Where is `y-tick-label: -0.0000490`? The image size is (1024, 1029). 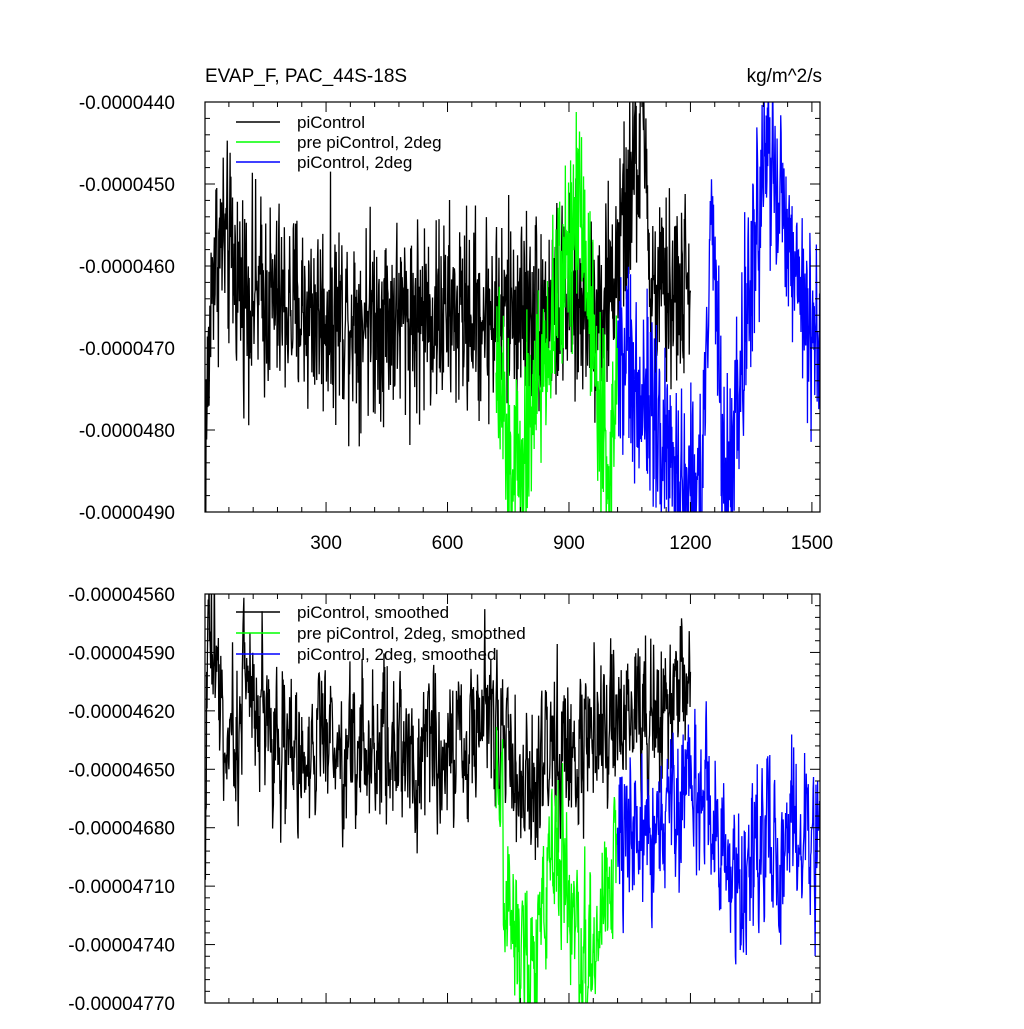
y-tick-label: -0.0000490 is located at coordinates (127, 513).